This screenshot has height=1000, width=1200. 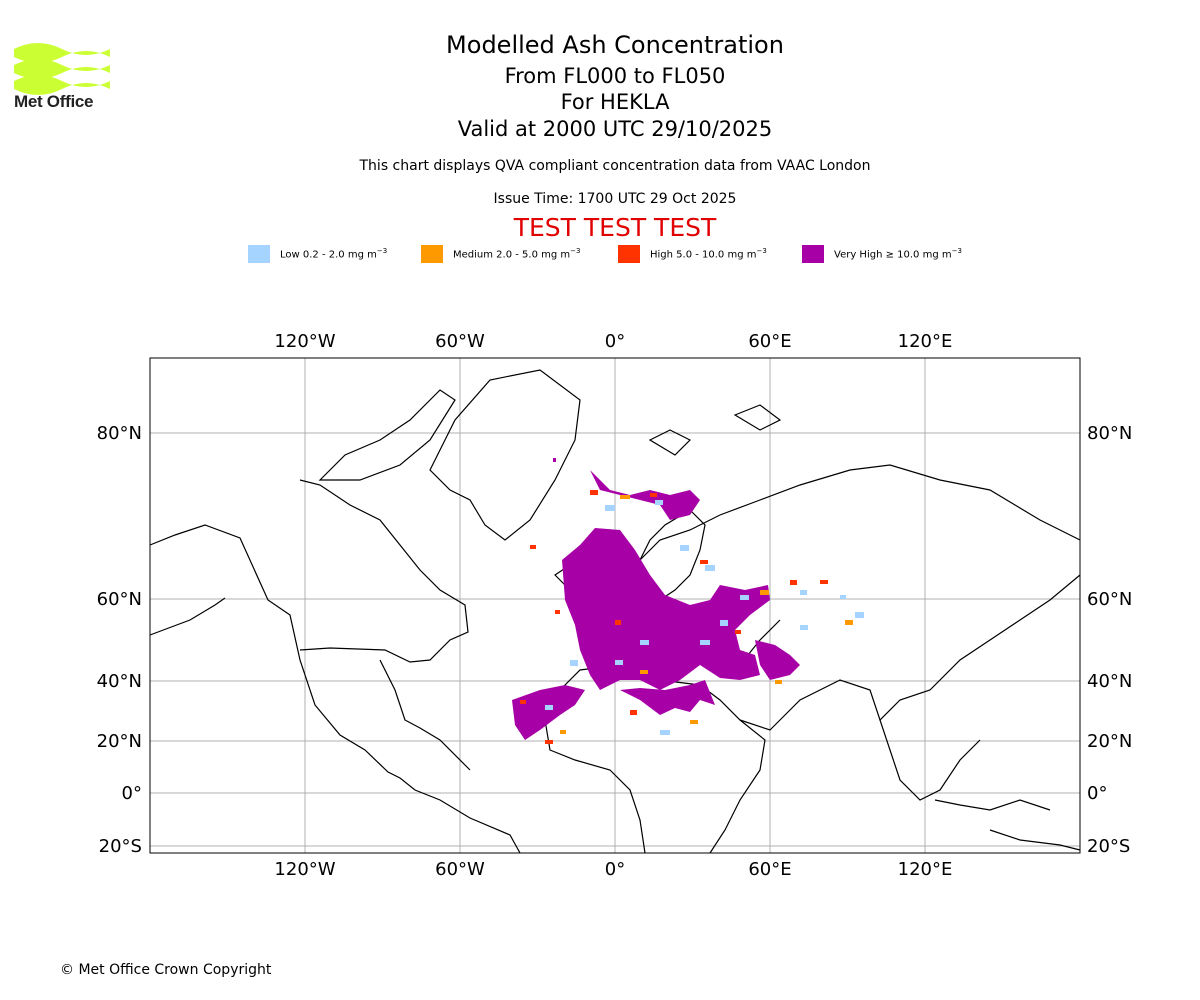 What do you see at coordinates (615, 227) in the screenshot?
I see `test-banner: TEST TEST TEST` at bounding box center [615, 227].